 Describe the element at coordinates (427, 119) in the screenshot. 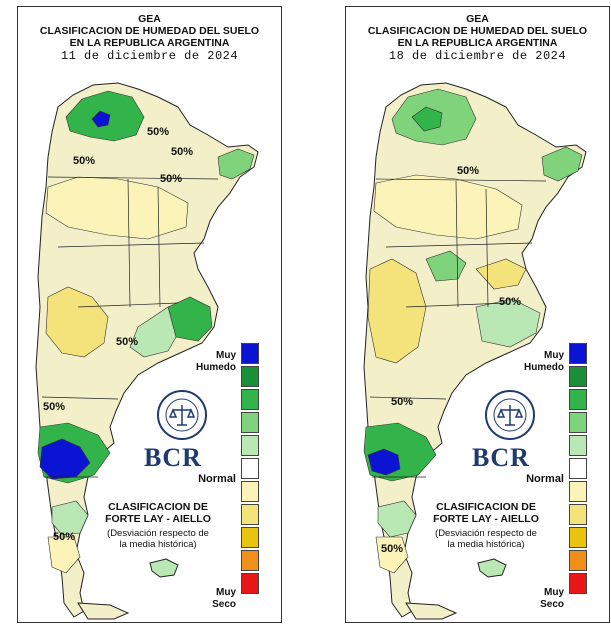

I see `zone-strong-humid-nw-core` at that location.